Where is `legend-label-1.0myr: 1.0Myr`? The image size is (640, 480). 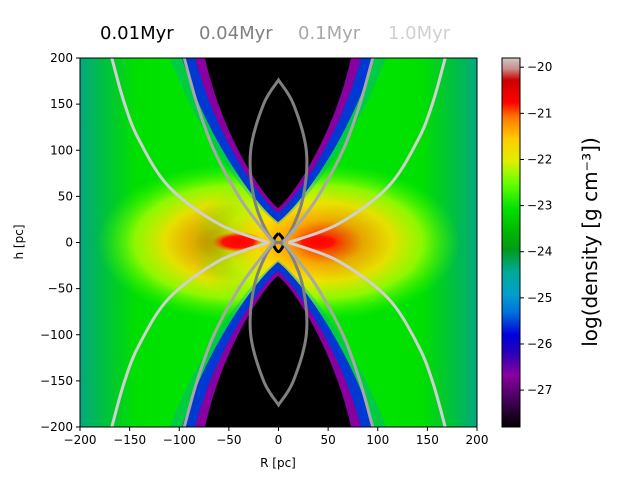 legend-label-1.0myr: 1.0Myr is located at coordinates (419, 33).